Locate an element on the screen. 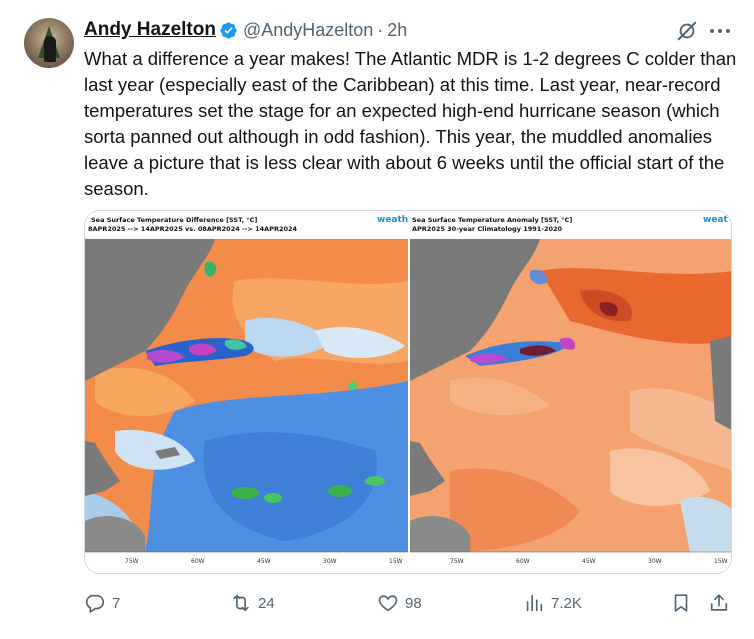 The image size is (754, 639). author-handle: @AndyHazelton is located at coordinates (308, 29).